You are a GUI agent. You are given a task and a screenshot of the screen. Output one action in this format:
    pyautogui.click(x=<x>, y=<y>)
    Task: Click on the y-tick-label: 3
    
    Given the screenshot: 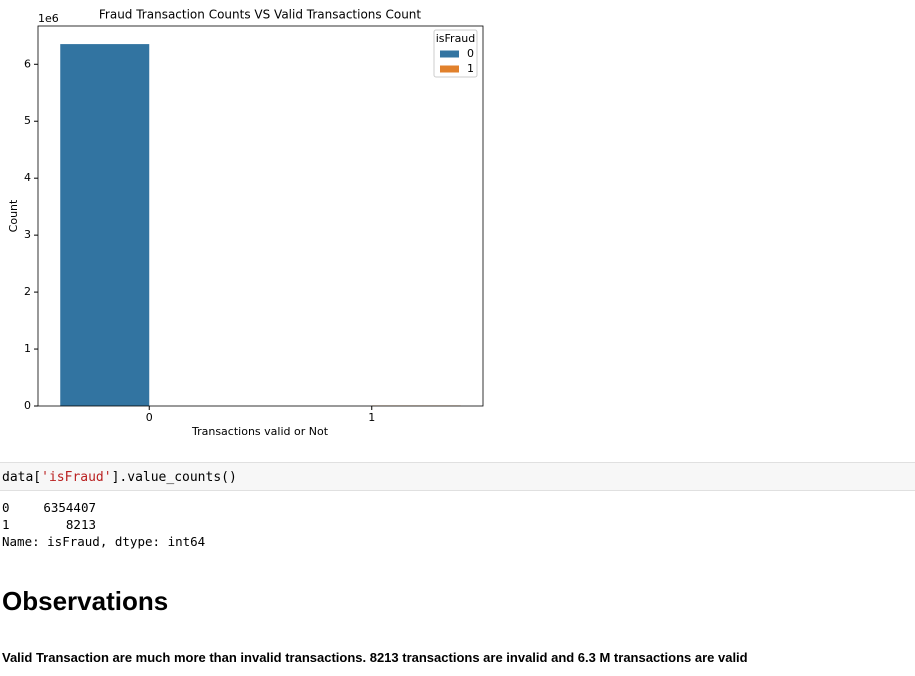 What is the action you would take?
    pyautogui.click(x=27, y=234)
    